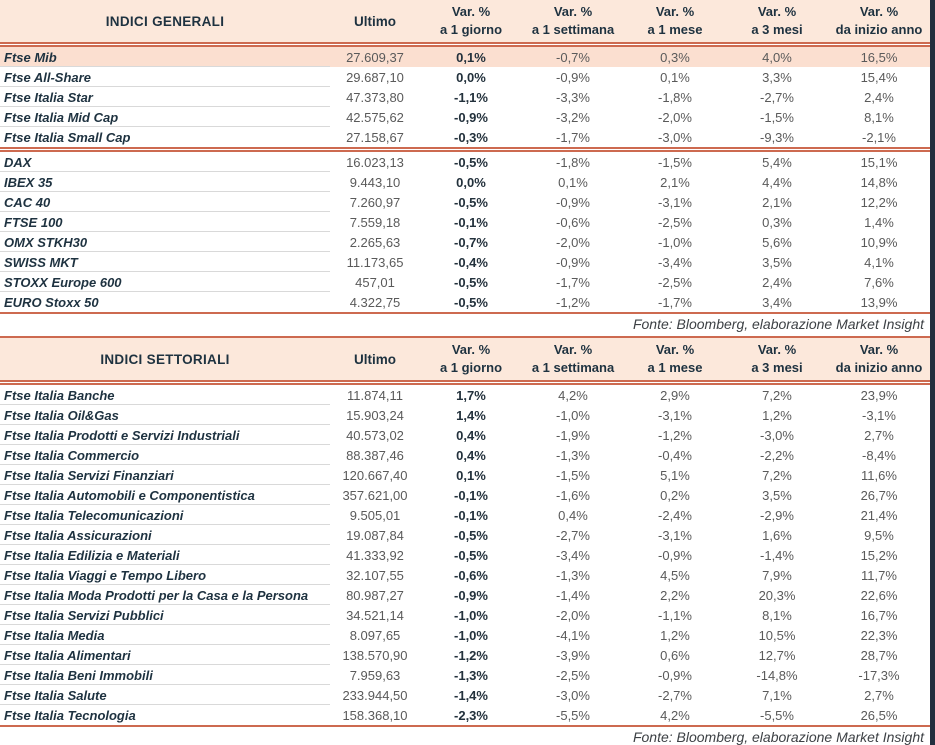 This screenshot has width=935, height=745. Describe the element at coordinates (675, 137) in the screenshot. I see `var-1-mese: -3,0%` at that location.